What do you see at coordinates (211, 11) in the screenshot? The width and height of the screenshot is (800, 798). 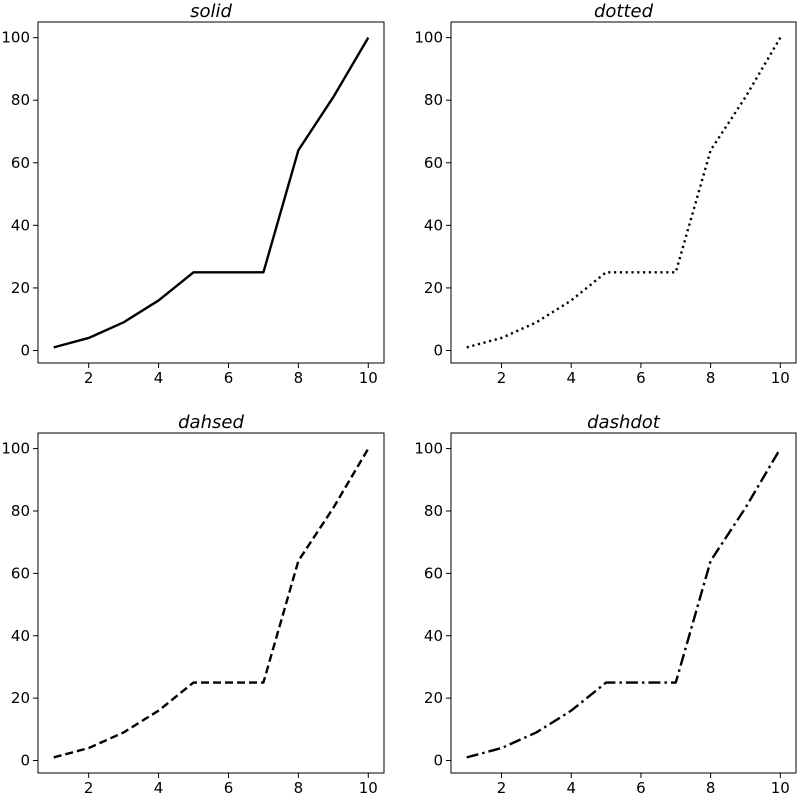 I see `subplot-title: solid` at bounding box center [211, 11].